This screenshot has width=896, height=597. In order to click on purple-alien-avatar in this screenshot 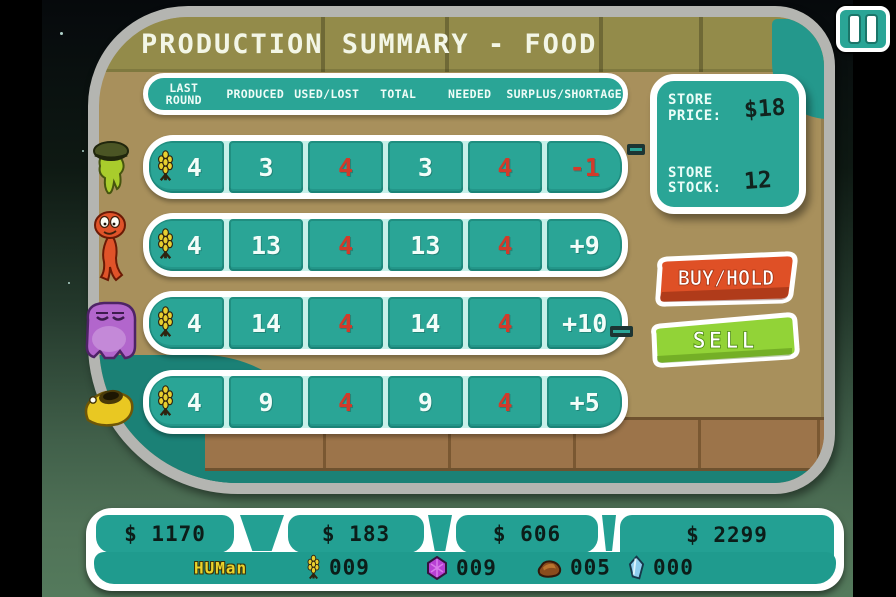, I will do `click(110, 327)`.